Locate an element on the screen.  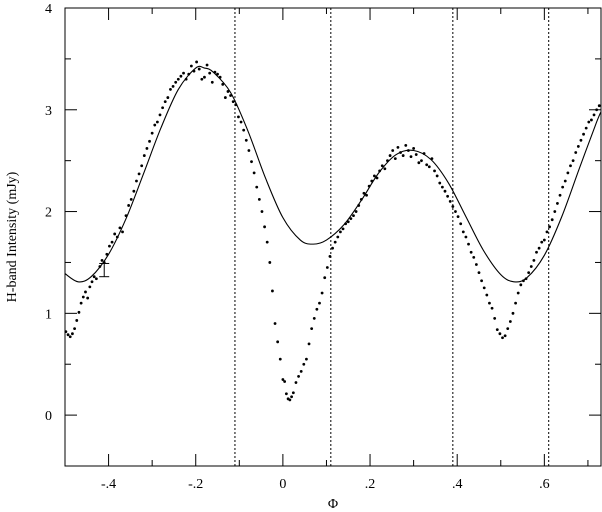
x-tick-label: .2 is located at coordinates (370, 484).